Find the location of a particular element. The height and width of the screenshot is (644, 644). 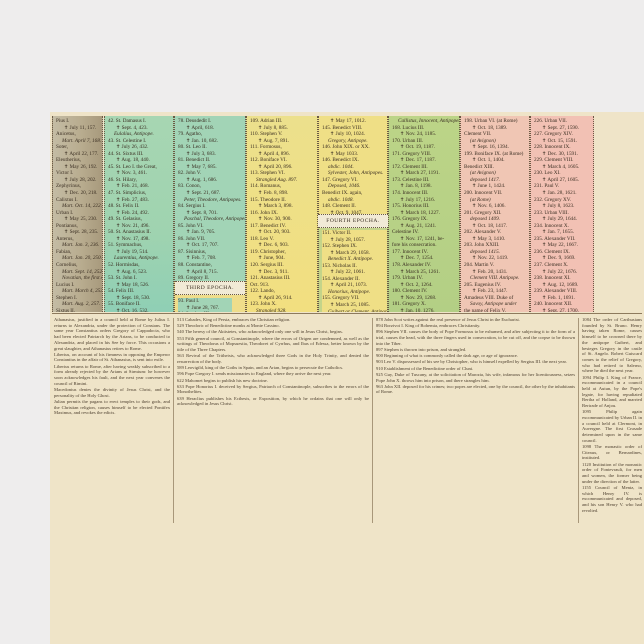

pope-entry: ✝ Feb. 20, 1431. is located at coordinates (490, 271).